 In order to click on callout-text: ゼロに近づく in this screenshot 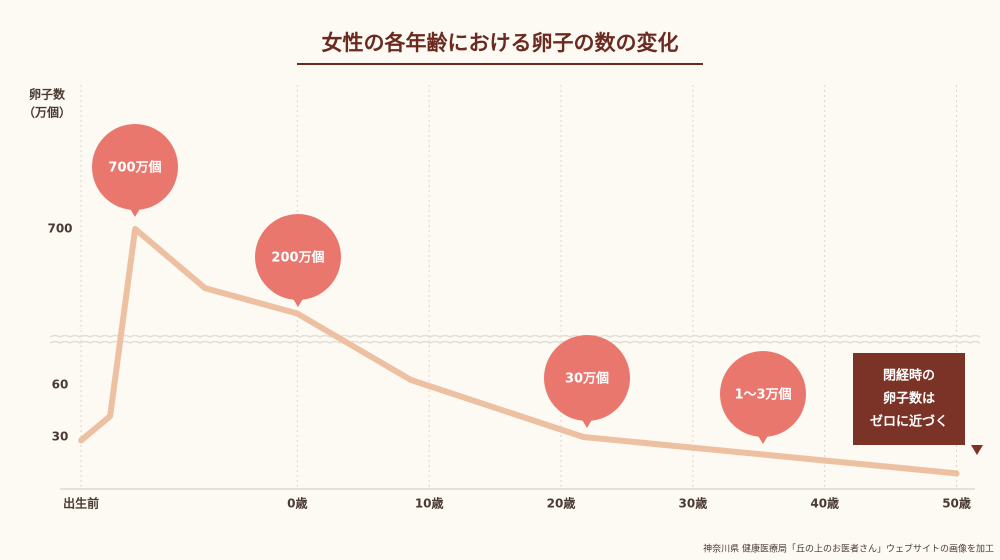, I will do `click(909, 422)`.